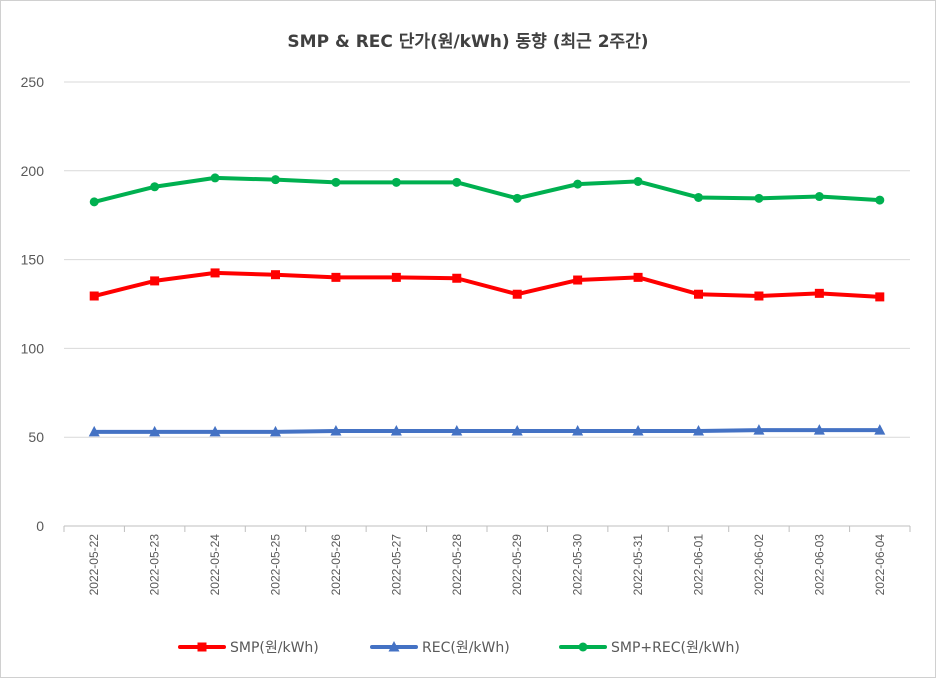 This screenshot has width=936, height=678. I want to click on x-tick-label: 2022-05-24, so click(215, 565).